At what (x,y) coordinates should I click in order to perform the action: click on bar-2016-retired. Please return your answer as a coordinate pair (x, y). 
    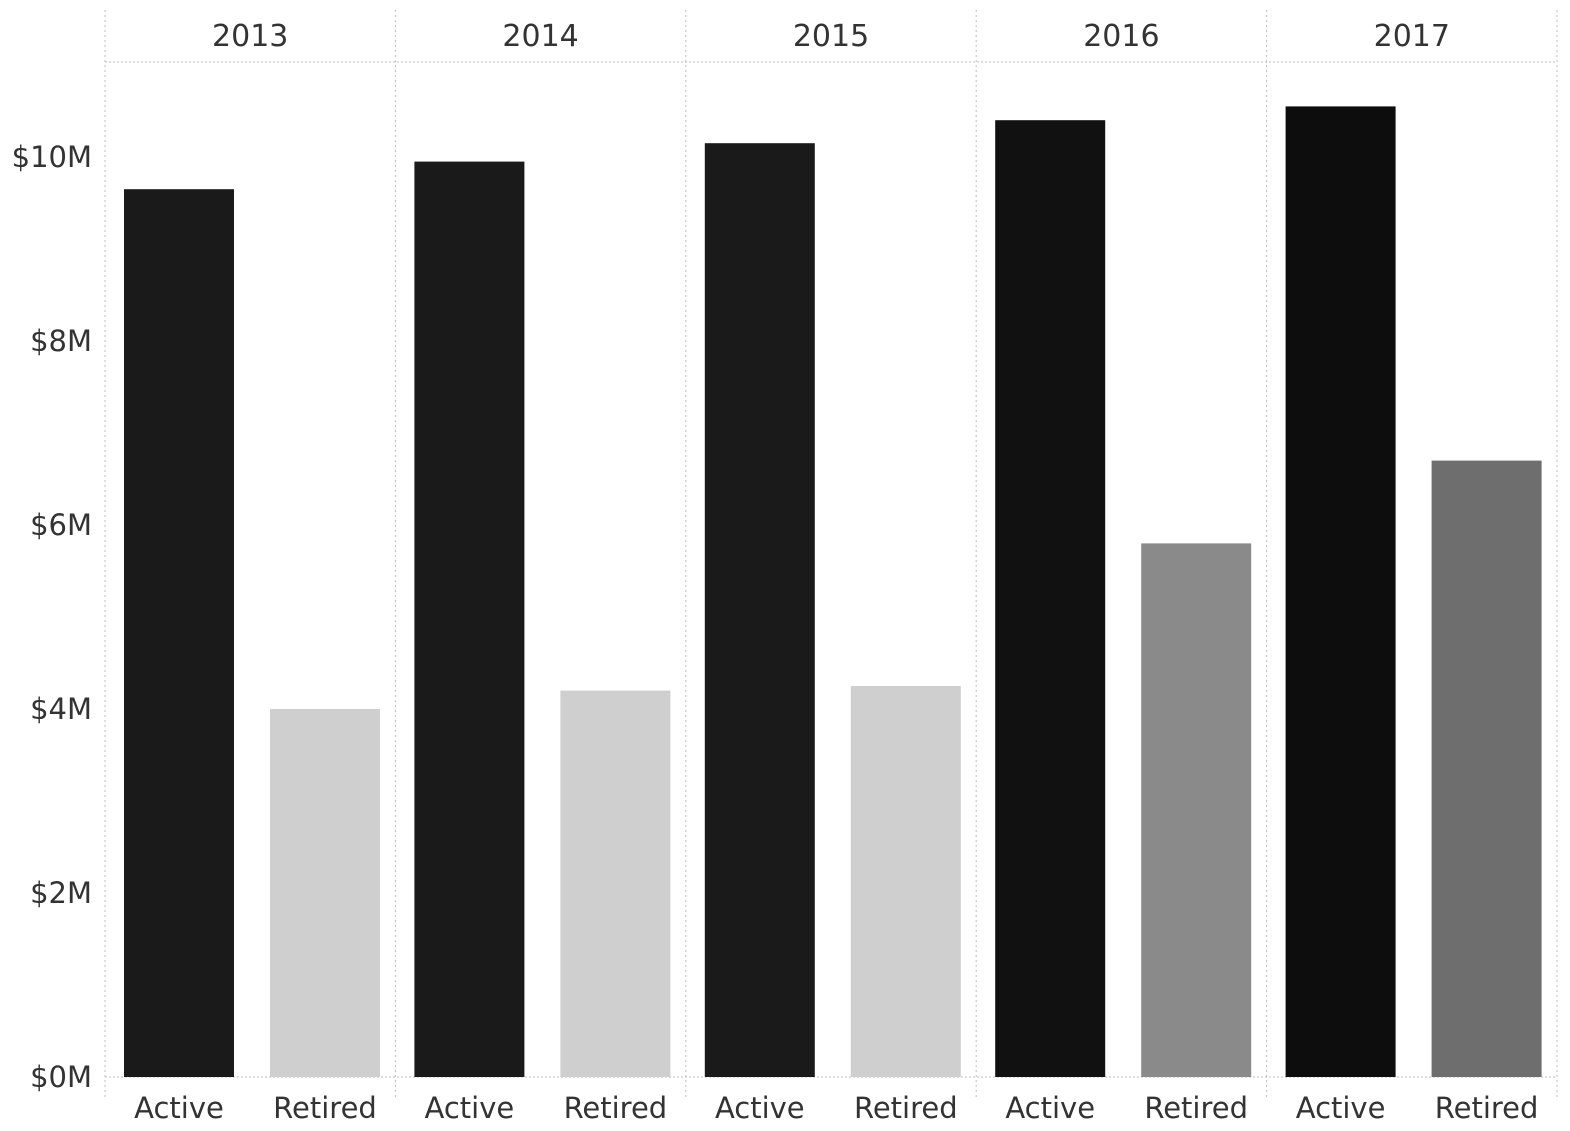
    Looking at the image, I should click on (1196, 810).